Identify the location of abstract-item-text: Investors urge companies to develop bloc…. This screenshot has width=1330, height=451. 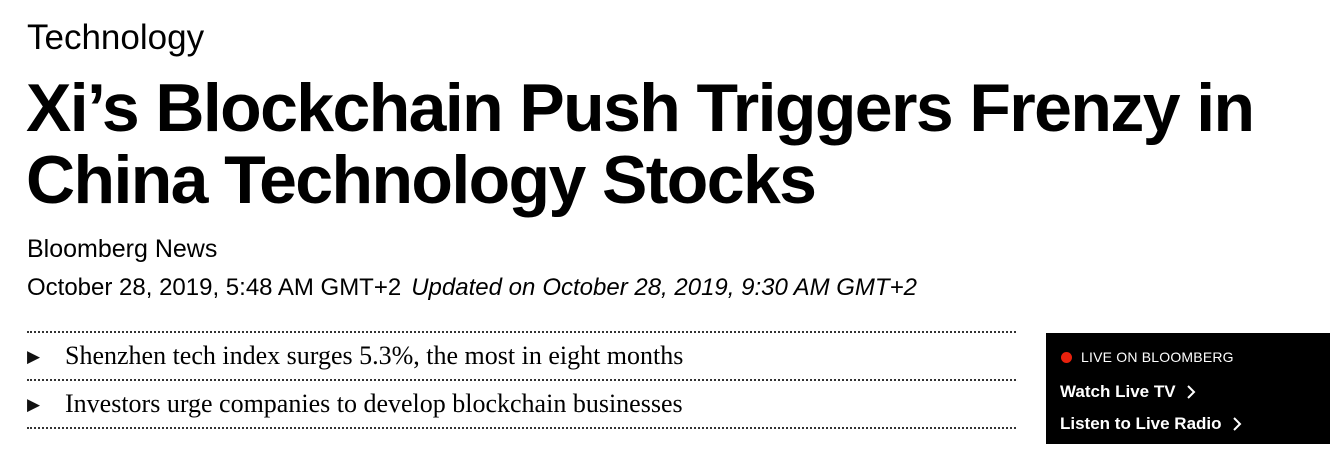
(374, 403).